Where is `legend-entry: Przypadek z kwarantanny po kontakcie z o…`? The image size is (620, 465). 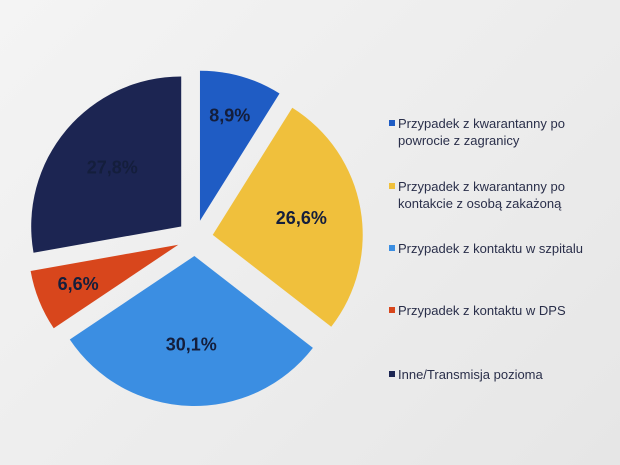
legend-entry: Przypadek z kwarantanny po kontakcie z o… is located at coordinates (498, 195).